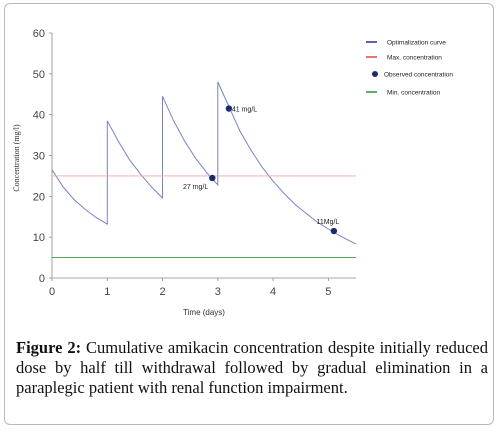 Image resolution: width=500 pixels, height=431 pixels. I want to click on y-tick-label: 30, so click(39, 157).